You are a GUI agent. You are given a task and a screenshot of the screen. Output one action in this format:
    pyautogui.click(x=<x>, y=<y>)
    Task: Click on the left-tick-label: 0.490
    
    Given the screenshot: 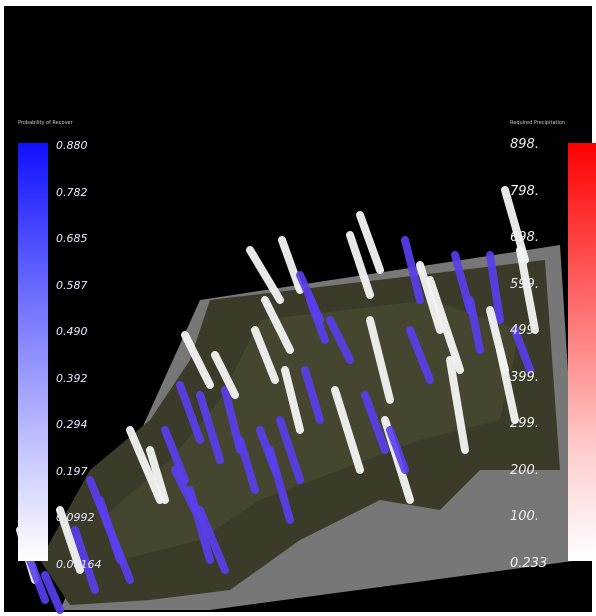 What is the action you would take?
    pyautogui.click(x=72, y=331)
    